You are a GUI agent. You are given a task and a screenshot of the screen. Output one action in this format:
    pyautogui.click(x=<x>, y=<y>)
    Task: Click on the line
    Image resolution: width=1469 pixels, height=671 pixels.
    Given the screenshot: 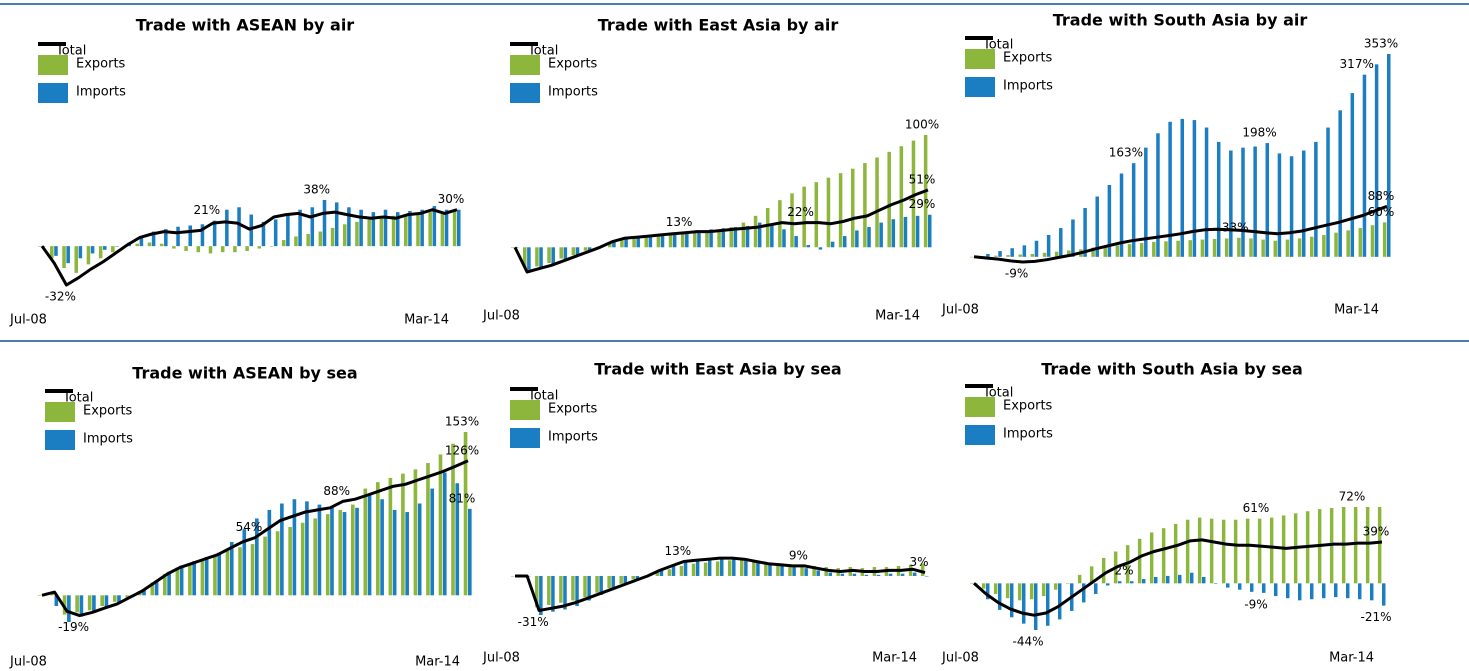 What is the action you would take?
    pyautogui.click(x=1178, y=577)
    